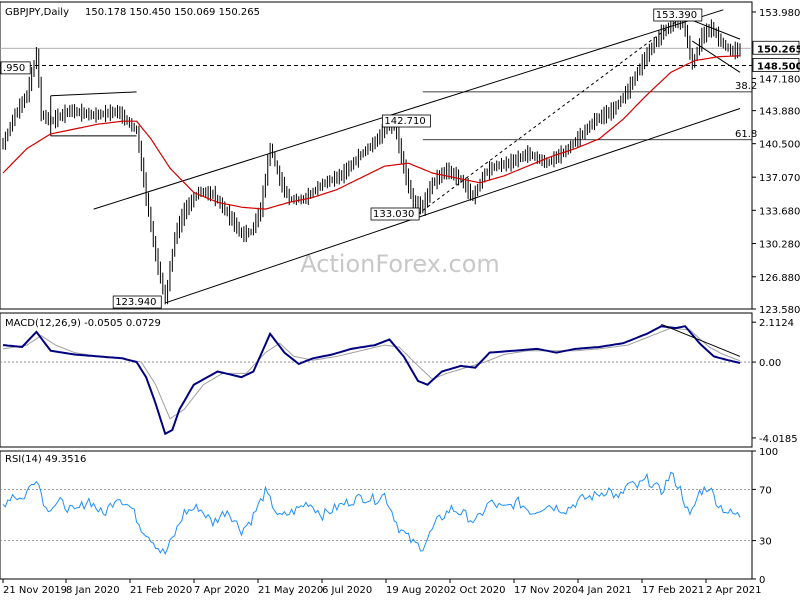 This screenshot has width=800, height=604. What do you see at coordinates (765, 542) in the screenshot?
I see `rsi-ytick-2: 30` at bounding box center [765, 542].